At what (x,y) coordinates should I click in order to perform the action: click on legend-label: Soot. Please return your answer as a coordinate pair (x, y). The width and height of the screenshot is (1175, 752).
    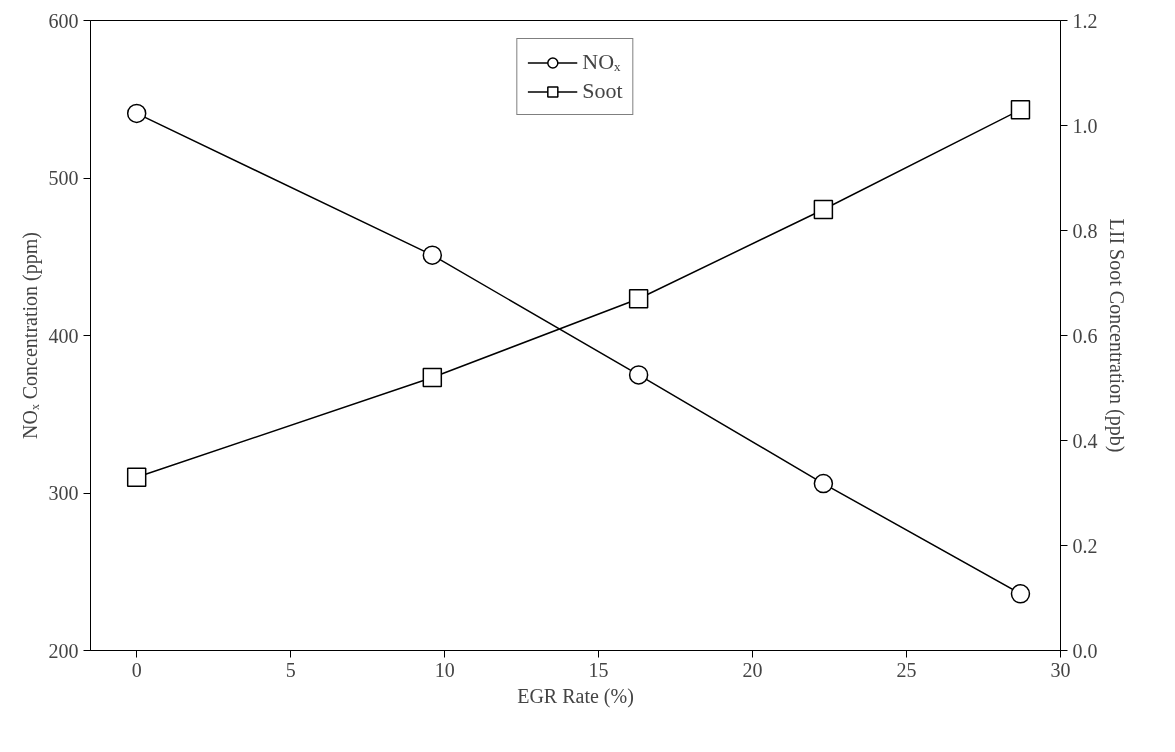
    Looking at the image, I should click on (602, 91).